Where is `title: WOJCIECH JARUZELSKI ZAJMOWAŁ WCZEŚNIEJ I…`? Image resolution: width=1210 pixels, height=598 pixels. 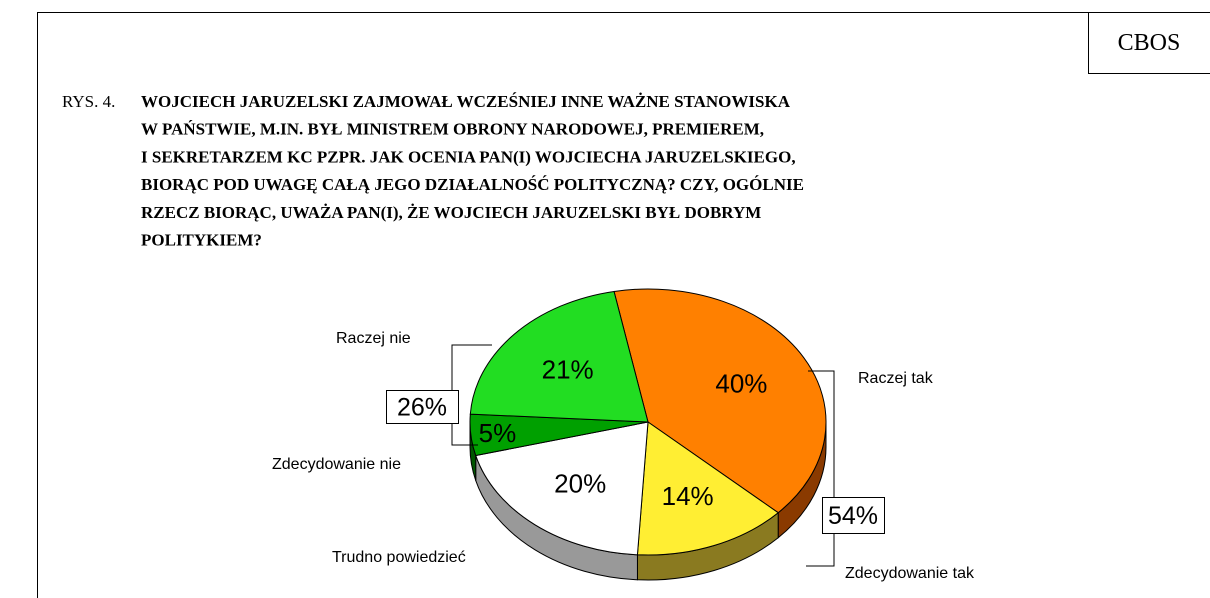 title: WOJCIECH JARUZELSKI ZAJMOWAŁ WCZEŚNIEJ I… is located at coordinates (472, 171).